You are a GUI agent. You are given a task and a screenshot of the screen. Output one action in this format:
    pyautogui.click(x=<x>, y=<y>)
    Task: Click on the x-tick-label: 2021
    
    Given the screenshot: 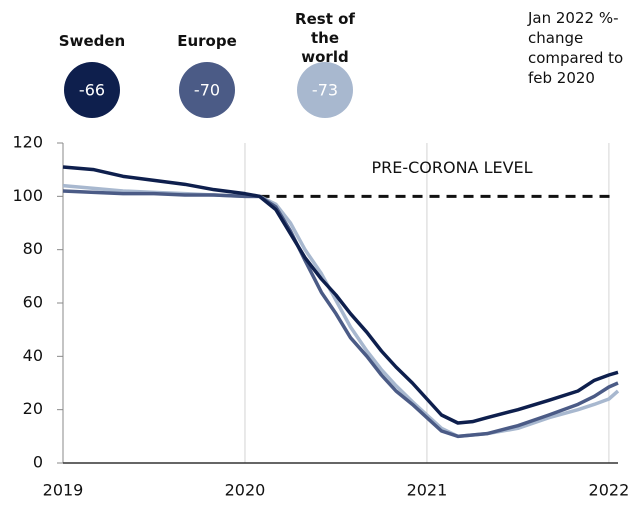 What is the action you would take?
    pyautogui.click(x=427, y=490)
    